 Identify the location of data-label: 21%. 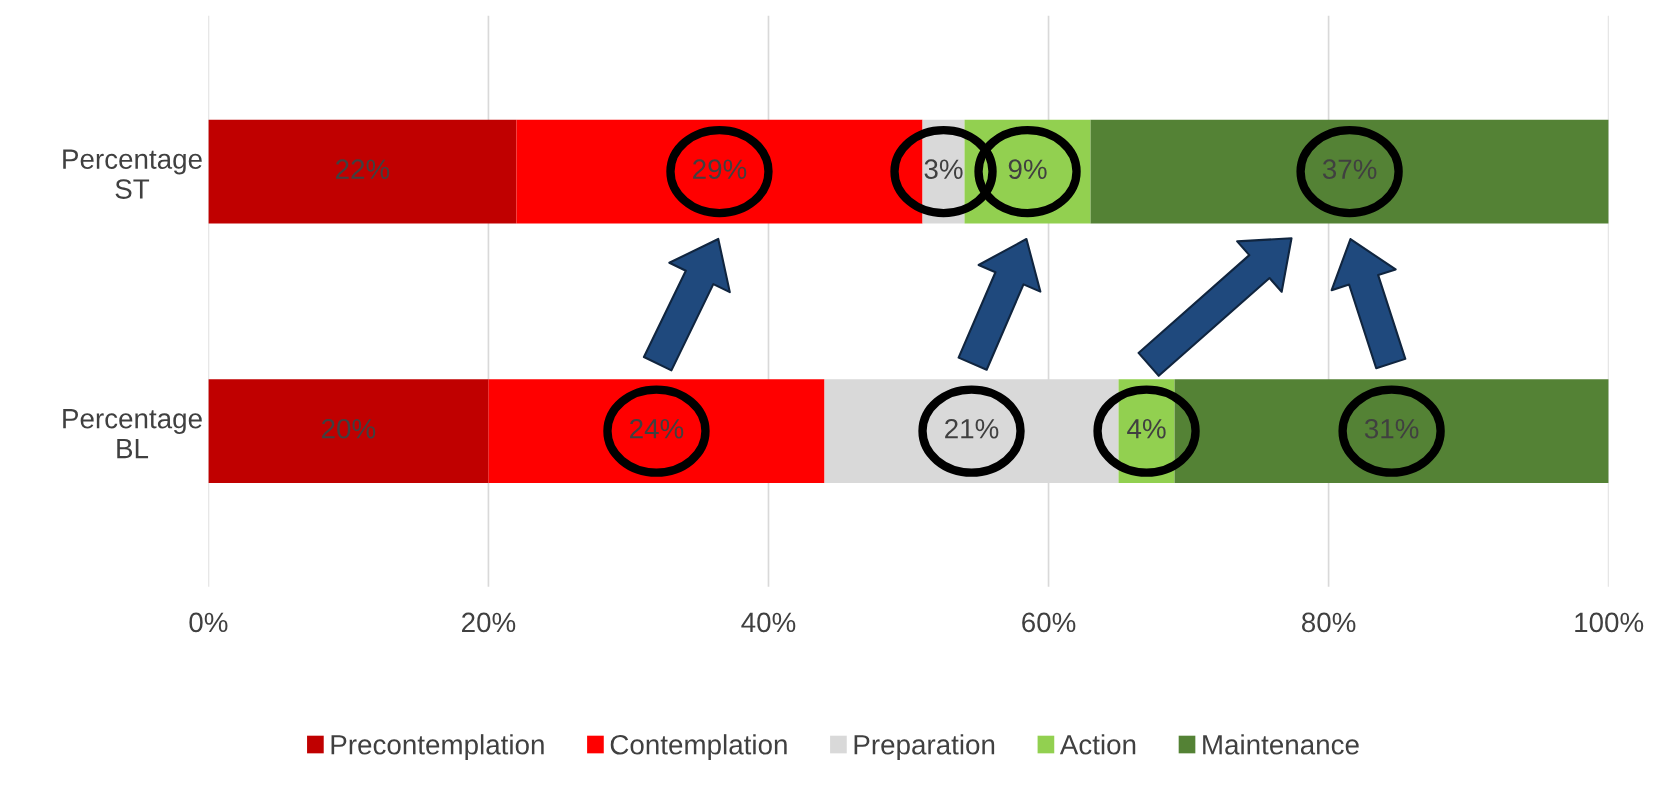
(972, 428).